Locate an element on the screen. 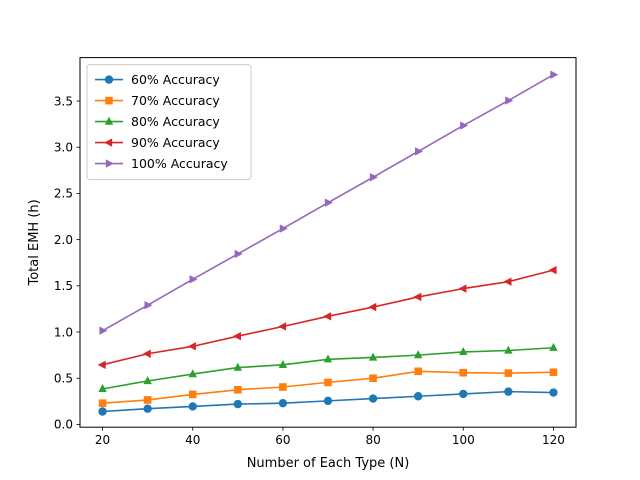 The height and width of the screenshot is (480, 640). x-axis-ticks: 20 40 60 80 100 120 is located at coordinates (330, 437).